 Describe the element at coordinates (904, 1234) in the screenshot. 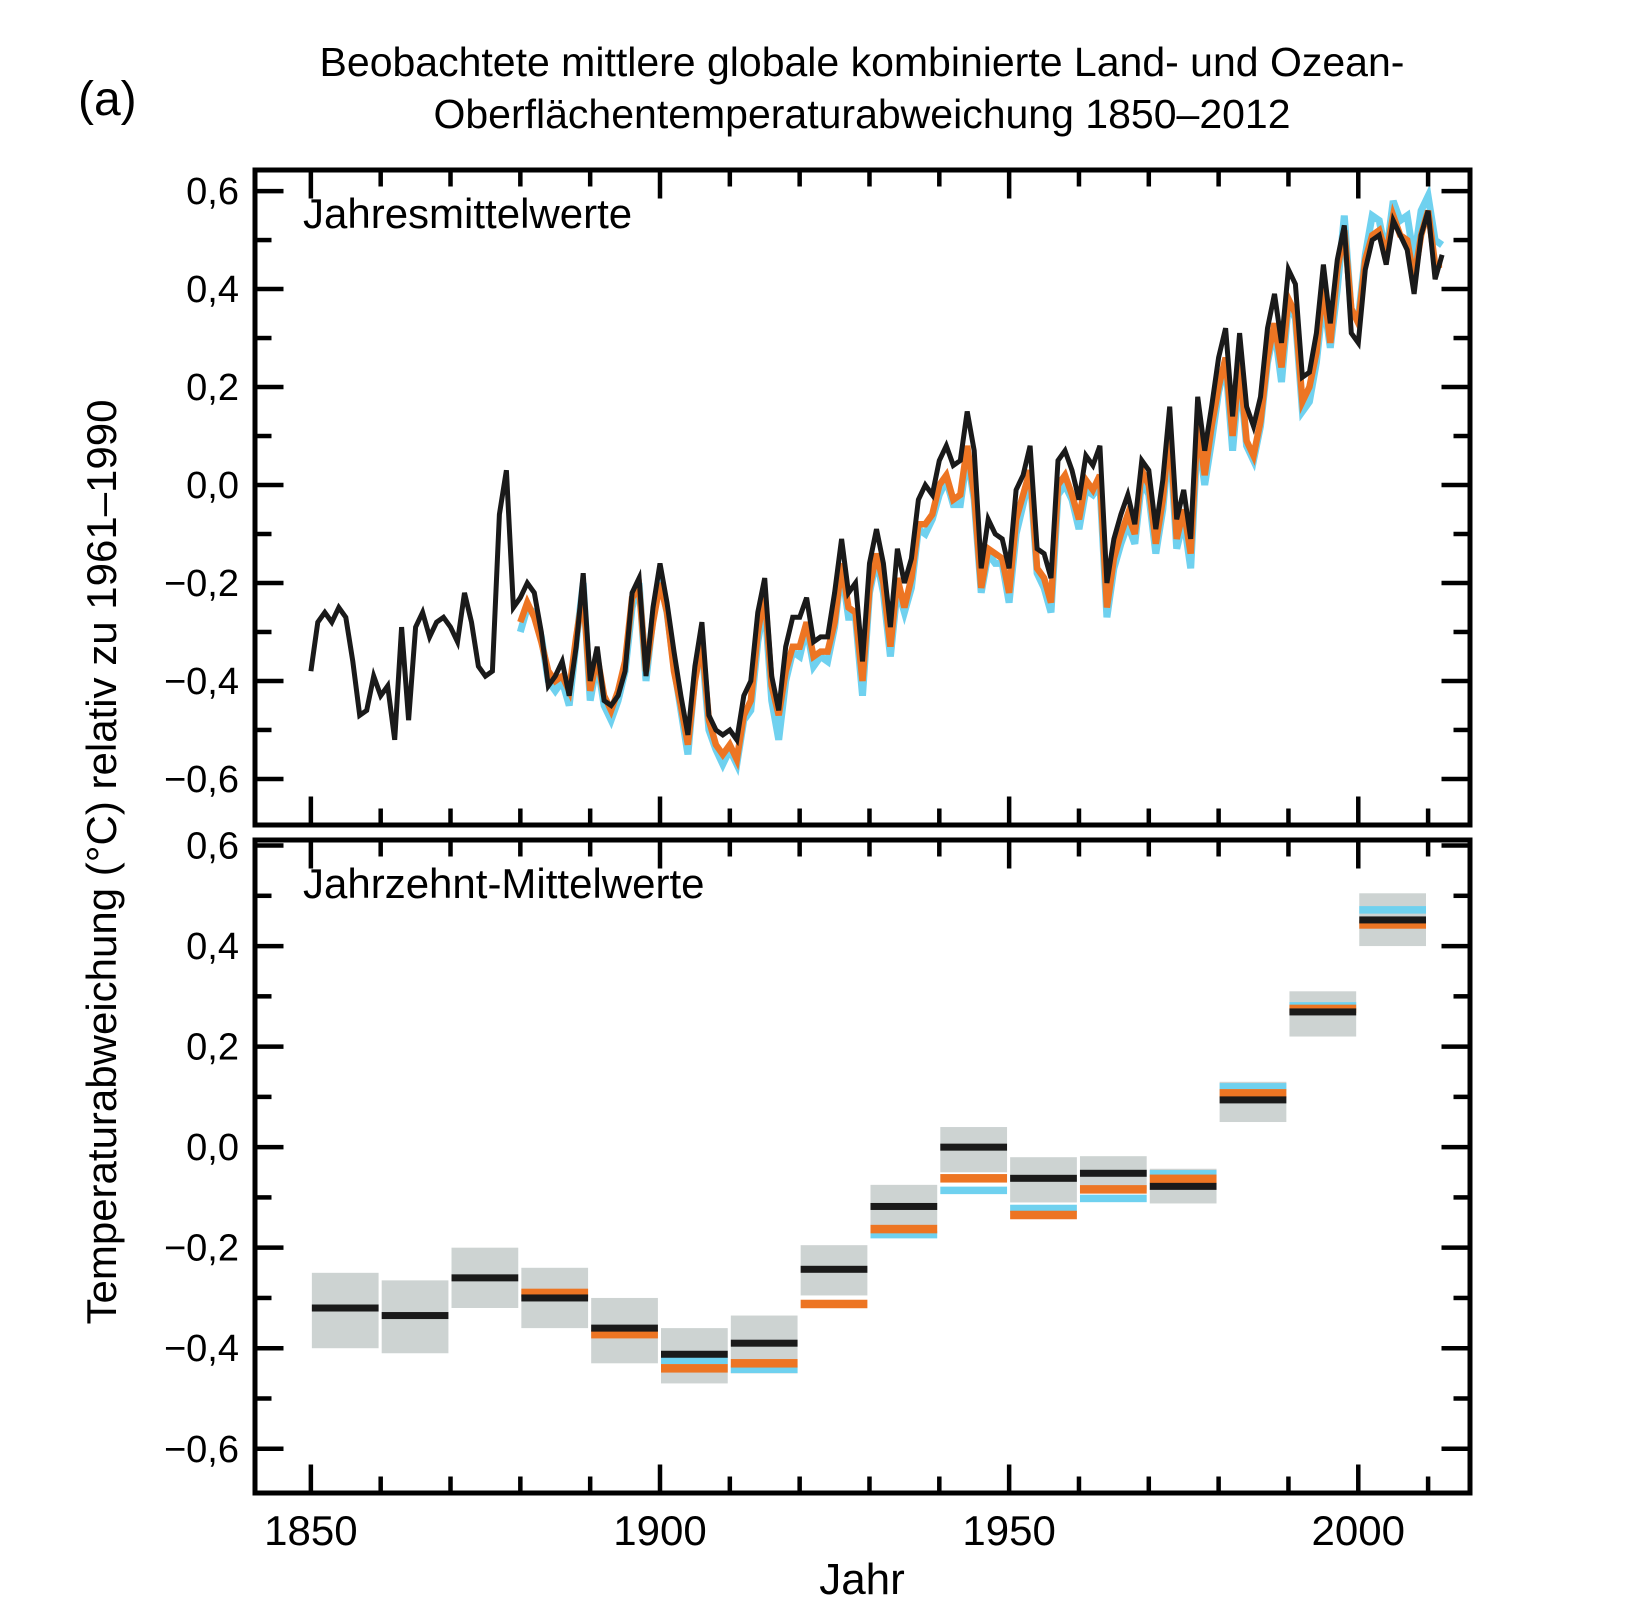

I see `cyan-decadal-1930s` at that location.